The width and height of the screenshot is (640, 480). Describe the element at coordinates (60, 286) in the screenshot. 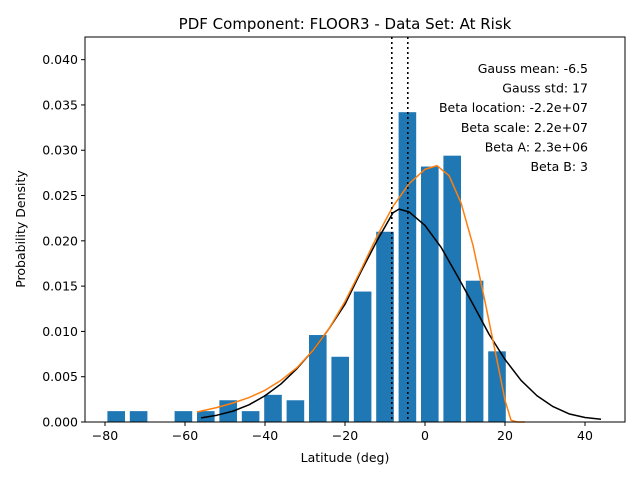

I see `y-tick-label: 0.015` at that location.